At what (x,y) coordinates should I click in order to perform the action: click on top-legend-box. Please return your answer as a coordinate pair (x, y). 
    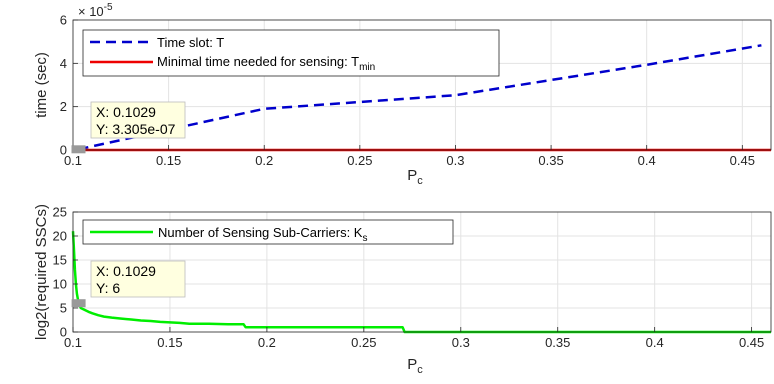
    Looking at the image, I should click on (291, 53).